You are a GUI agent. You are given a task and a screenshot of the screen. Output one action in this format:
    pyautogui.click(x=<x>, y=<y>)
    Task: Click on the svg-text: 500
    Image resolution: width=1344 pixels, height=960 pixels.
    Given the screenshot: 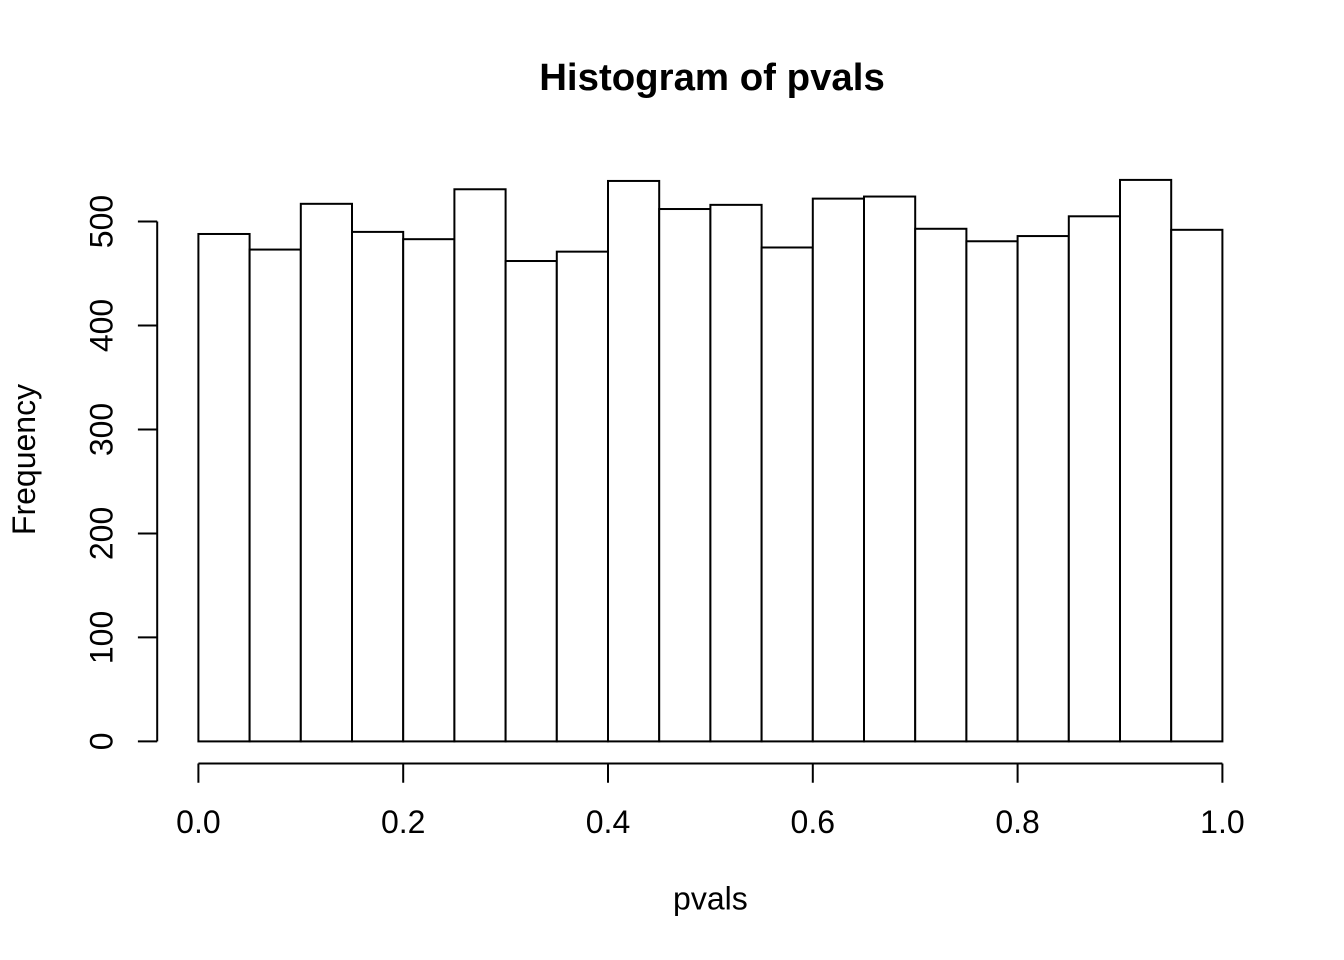 What is the action you would take?
    pyautogui.click(x=102, y=221)
    